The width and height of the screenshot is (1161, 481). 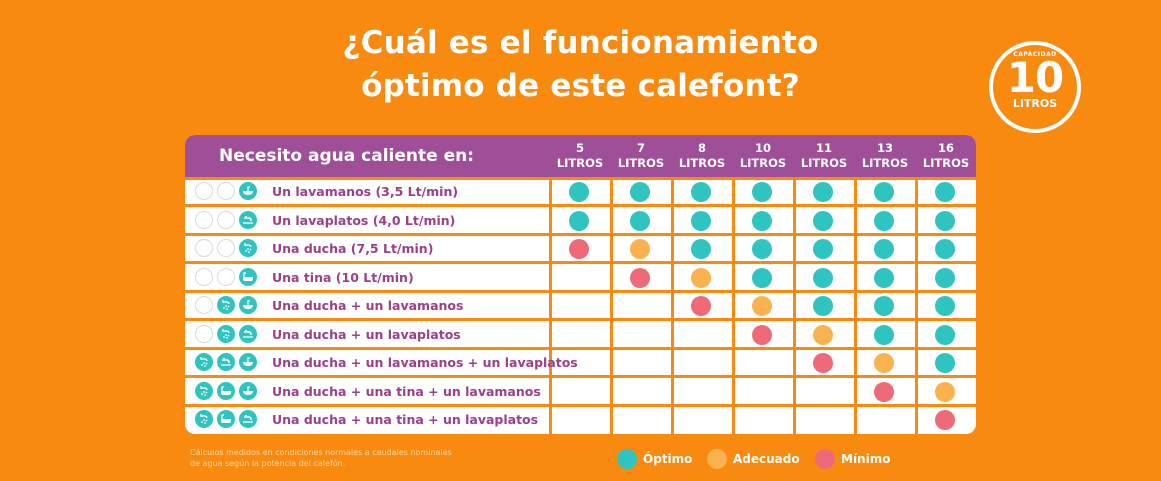 I want to click on table-row: Una ducha + un lavamanos, so click(x=580, y=306).